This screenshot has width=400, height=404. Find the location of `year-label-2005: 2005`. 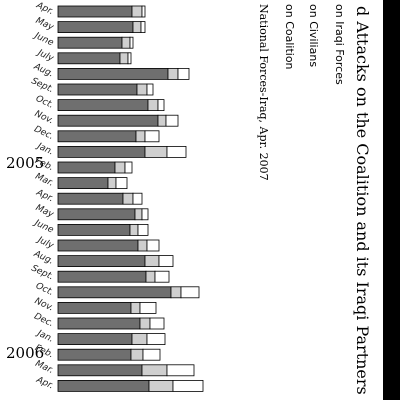

year-label-2005: 2005 is located at coordinates (25, 163).